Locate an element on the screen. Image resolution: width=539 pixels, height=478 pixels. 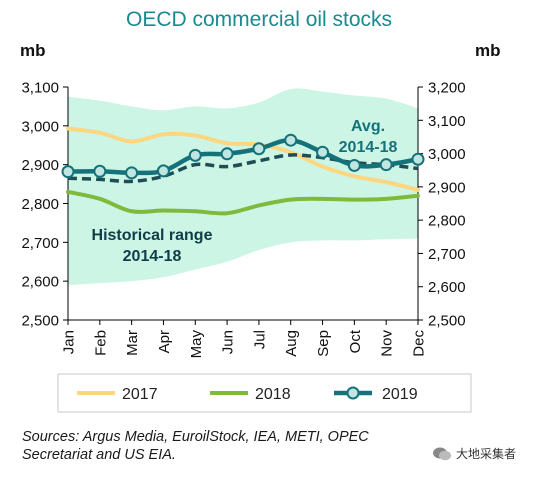
y-tick-label-right: 2,700 is located at coordinates (447, 254).